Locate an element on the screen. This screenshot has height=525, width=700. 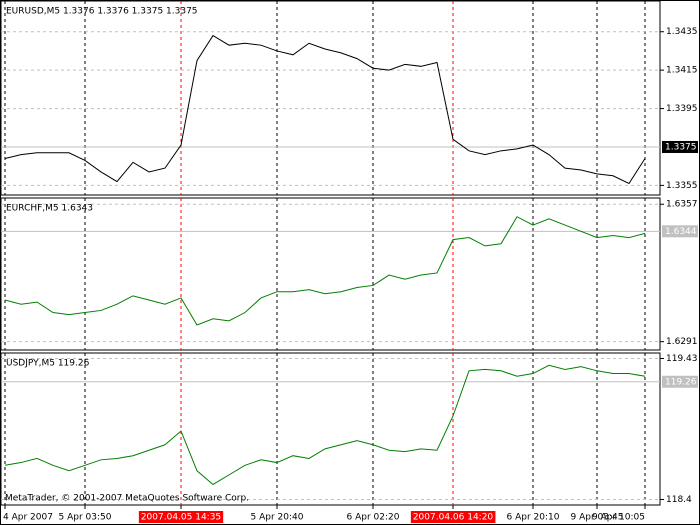
y-tick-label: 1.6357 is located at coordinates (682, 205).